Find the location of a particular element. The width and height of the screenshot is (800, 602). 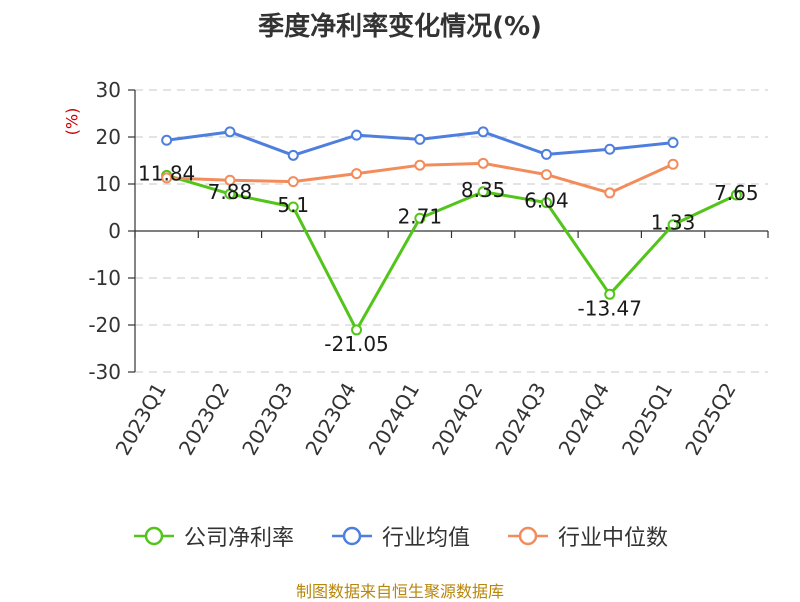

data-label: -21.05 is located at coordinates (356, 344).